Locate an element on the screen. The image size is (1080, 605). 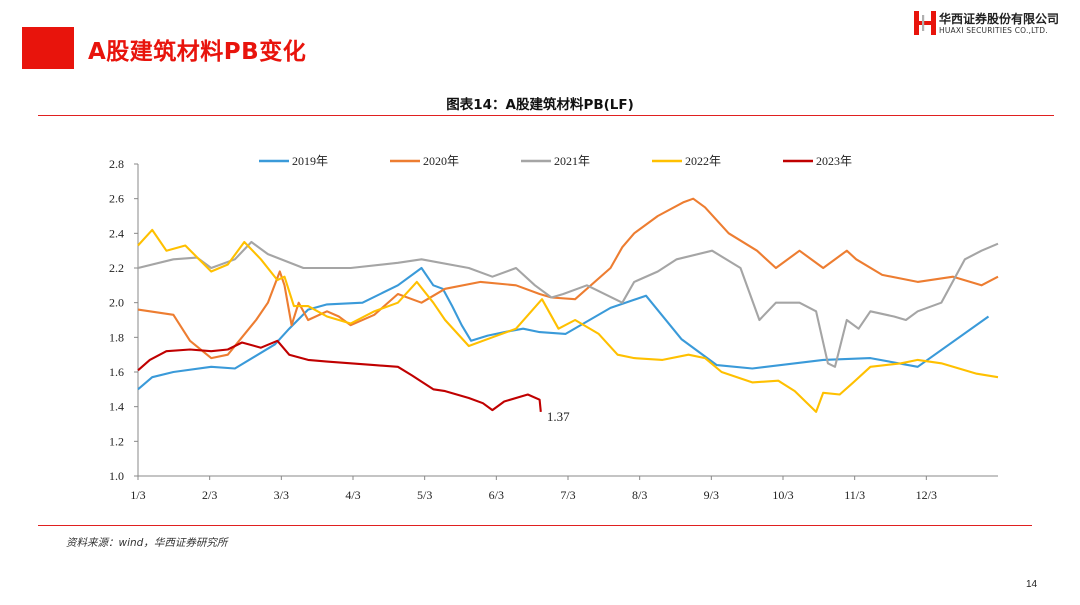
x-tick-label: 7/3 is located at coordinates (567, 495).